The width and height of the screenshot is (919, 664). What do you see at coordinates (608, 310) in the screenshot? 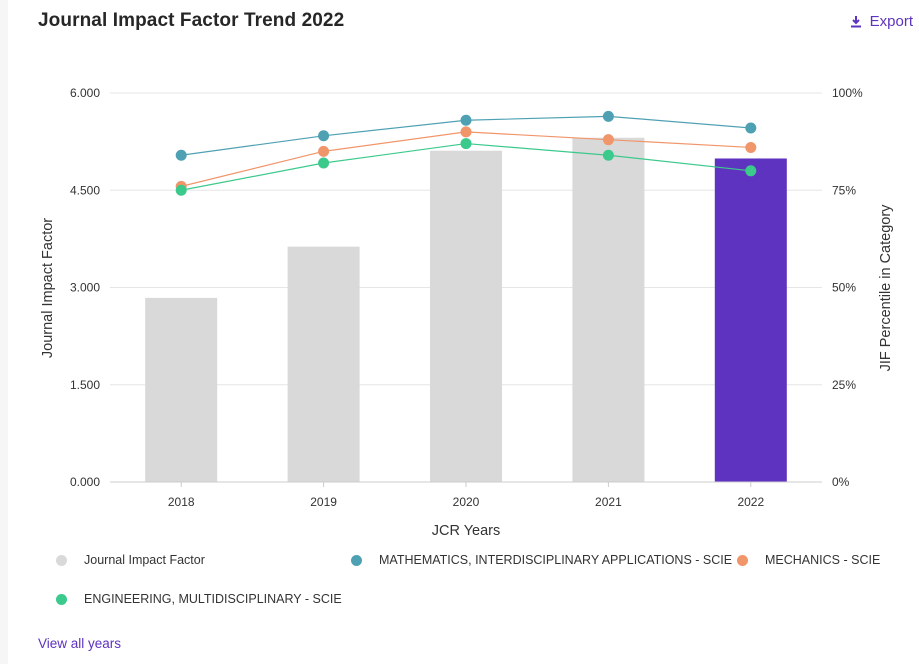
I see `bar-2021` at bounding box center [608, 310].